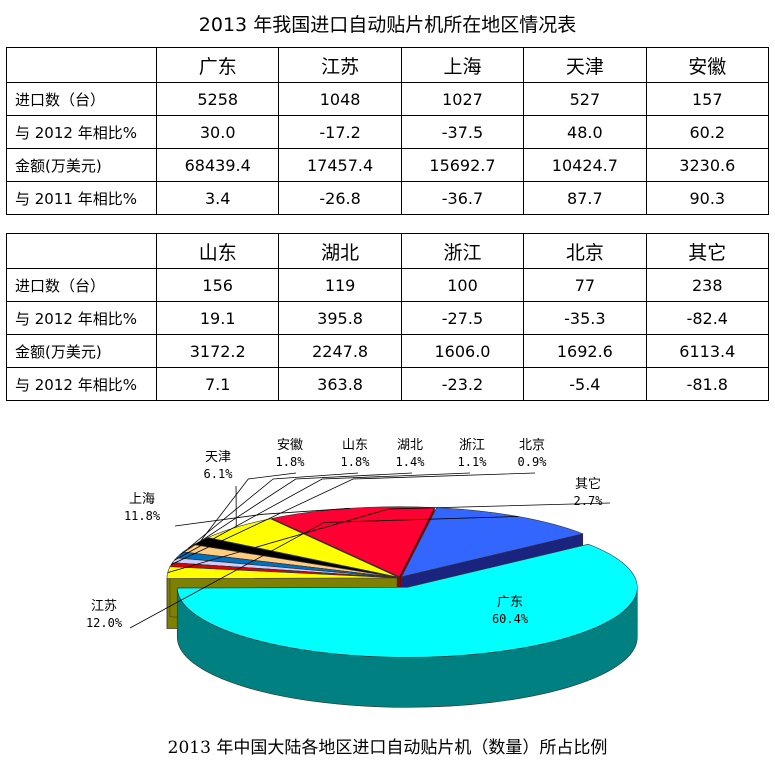  What do you see at coordinates (462, 384) in the screenshot?
I see `table-cell: -23.2` at bounding box center [462, 384].